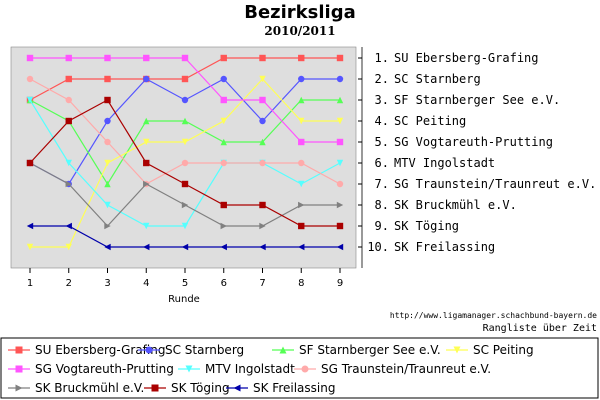 This screenshot has width=600, height=400. I want to click on x-tick-label: 8, so click(301, 283).